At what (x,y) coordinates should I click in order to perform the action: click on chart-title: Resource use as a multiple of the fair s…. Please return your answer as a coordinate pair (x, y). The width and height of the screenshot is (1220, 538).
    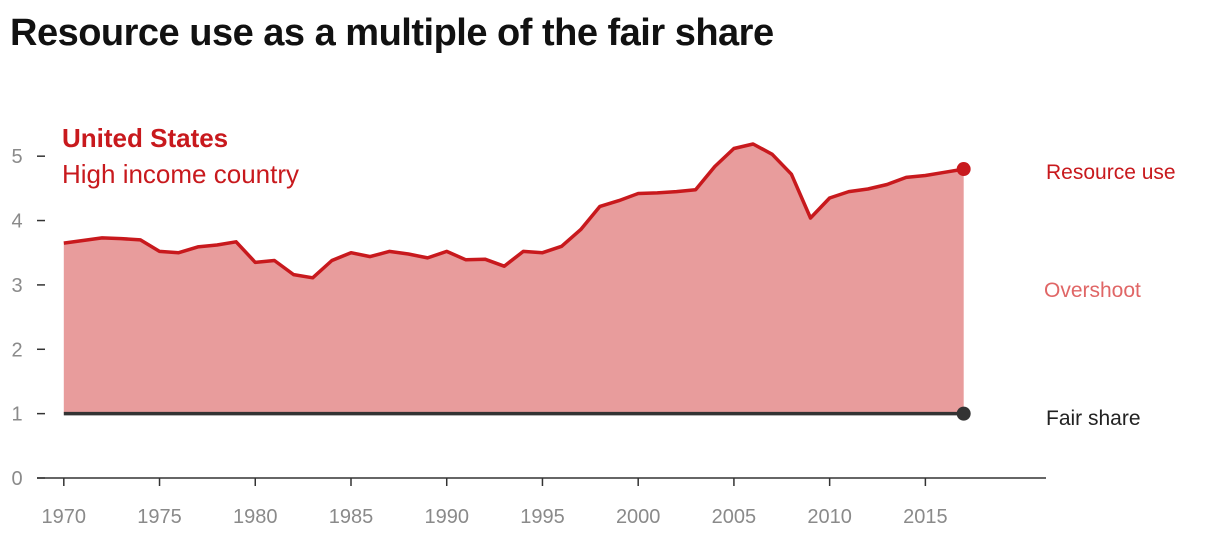
    Looking at the image, I should click on (392, 33).